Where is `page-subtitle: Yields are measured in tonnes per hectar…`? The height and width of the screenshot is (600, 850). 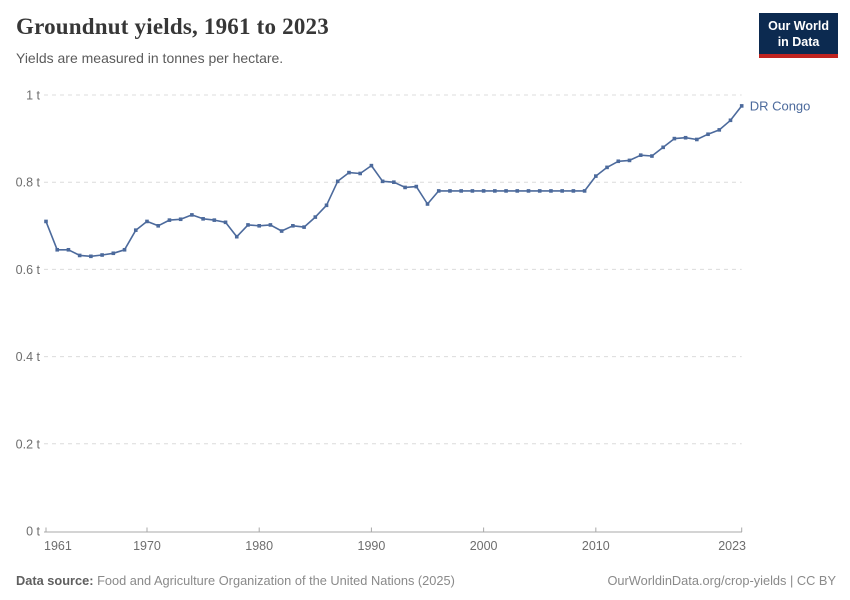 page-subtitle: Yields are measured in tonnes per hectar… is located at coordinates (150, 58).